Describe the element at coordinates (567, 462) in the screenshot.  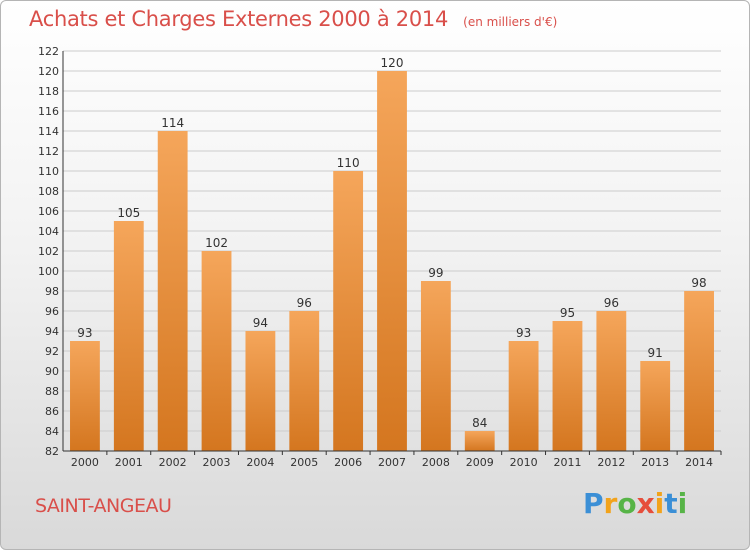
I see `x-tick-label: 2011` at that location.